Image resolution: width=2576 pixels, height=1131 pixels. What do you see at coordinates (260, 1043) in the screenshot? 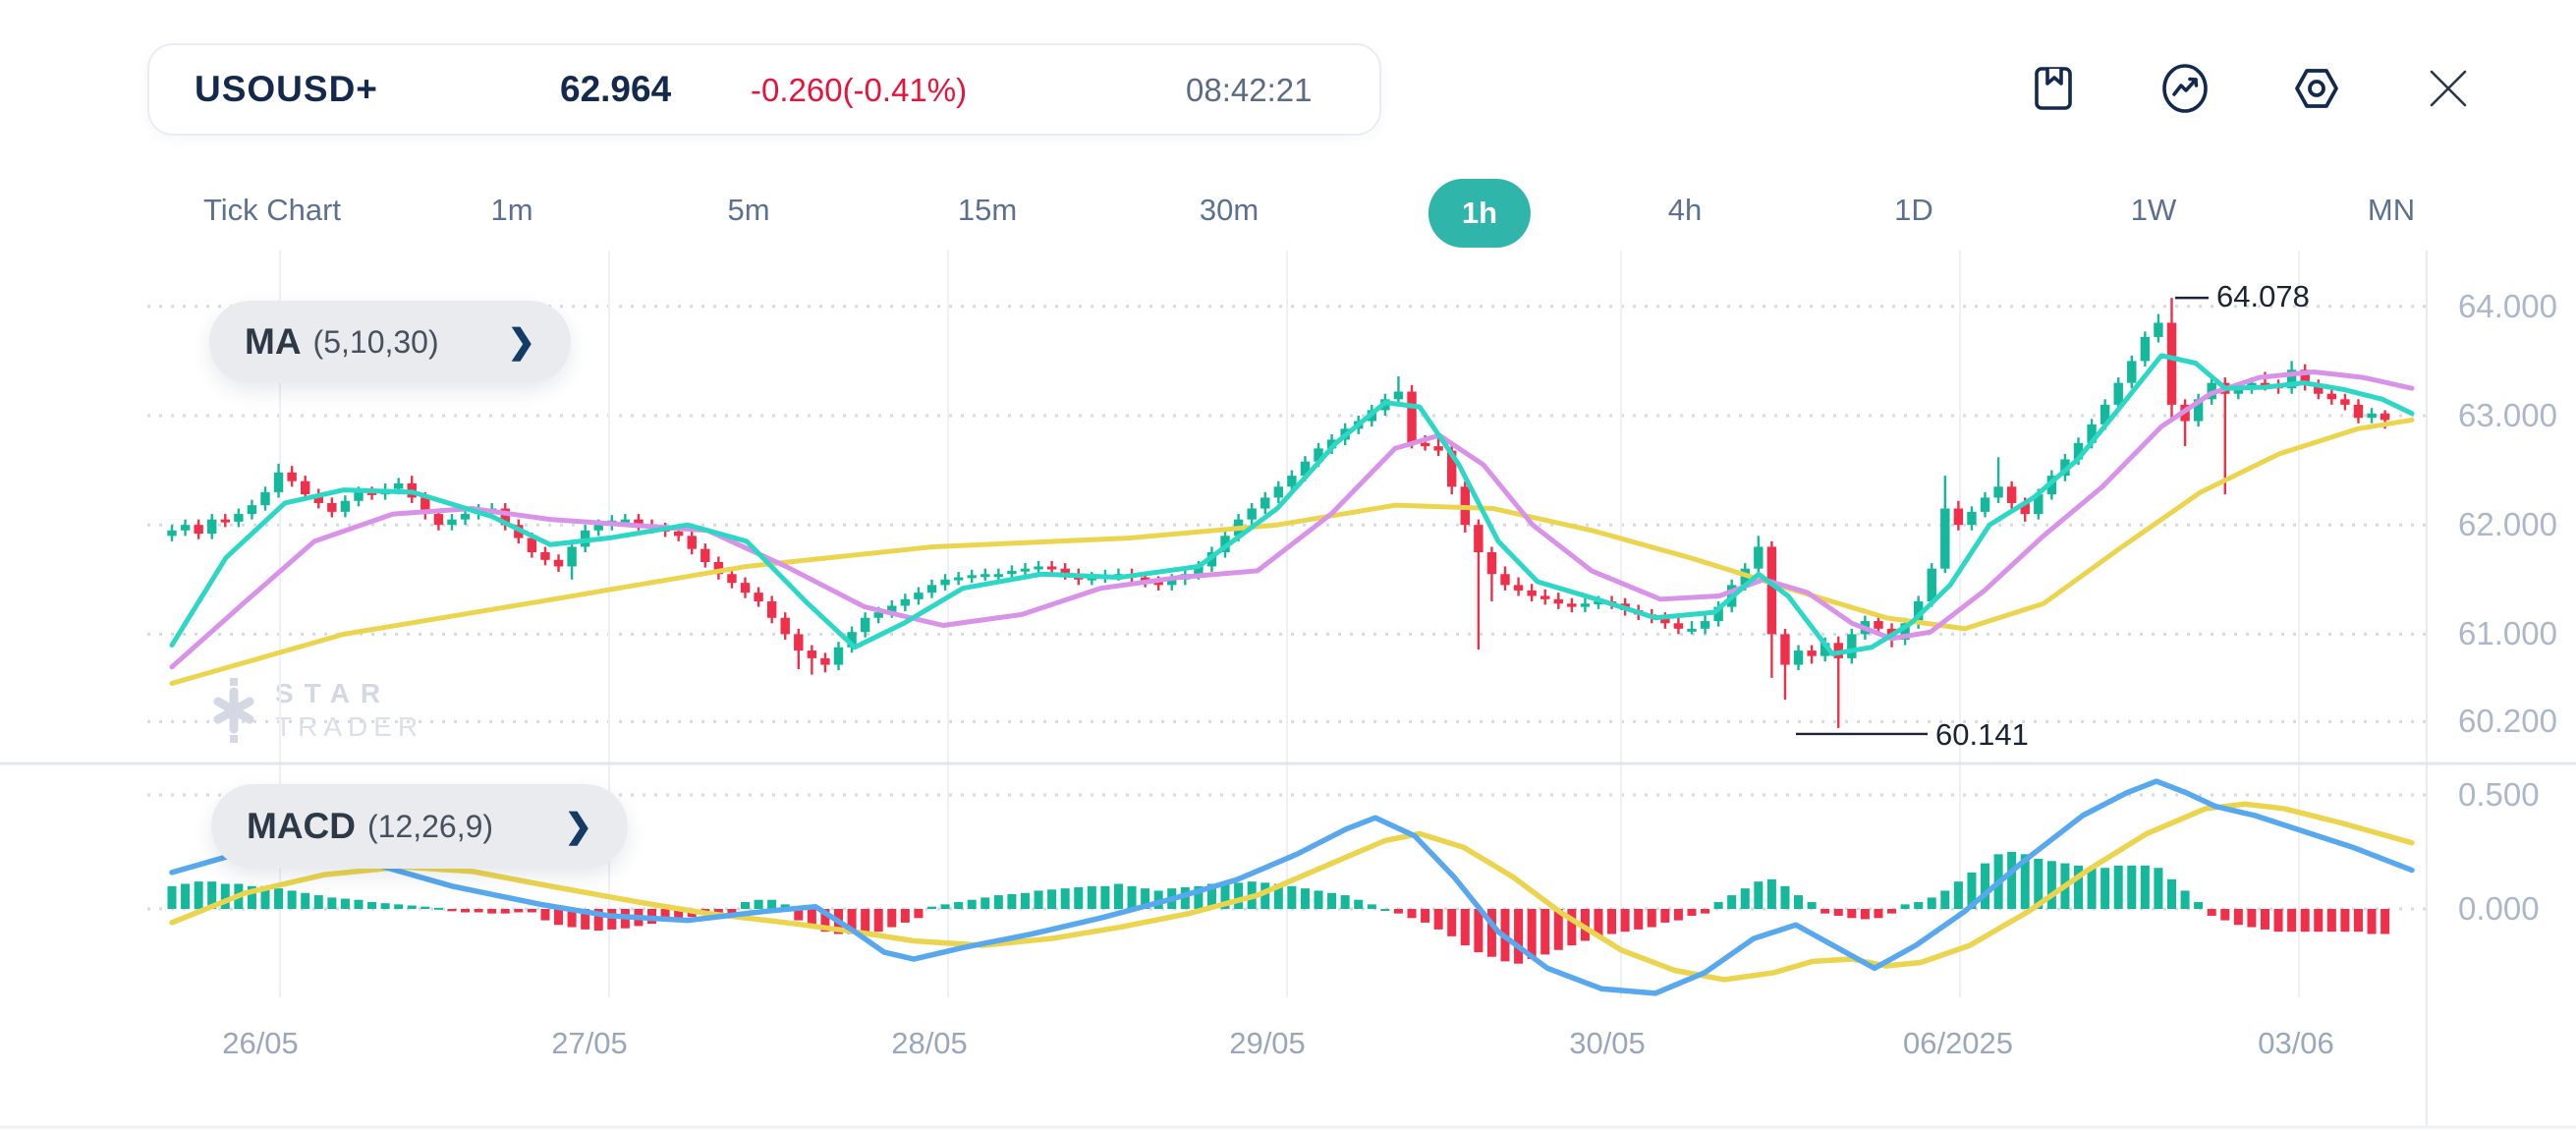
I see `date-tick-label: 26/05` at bounding box center [260, 1043].